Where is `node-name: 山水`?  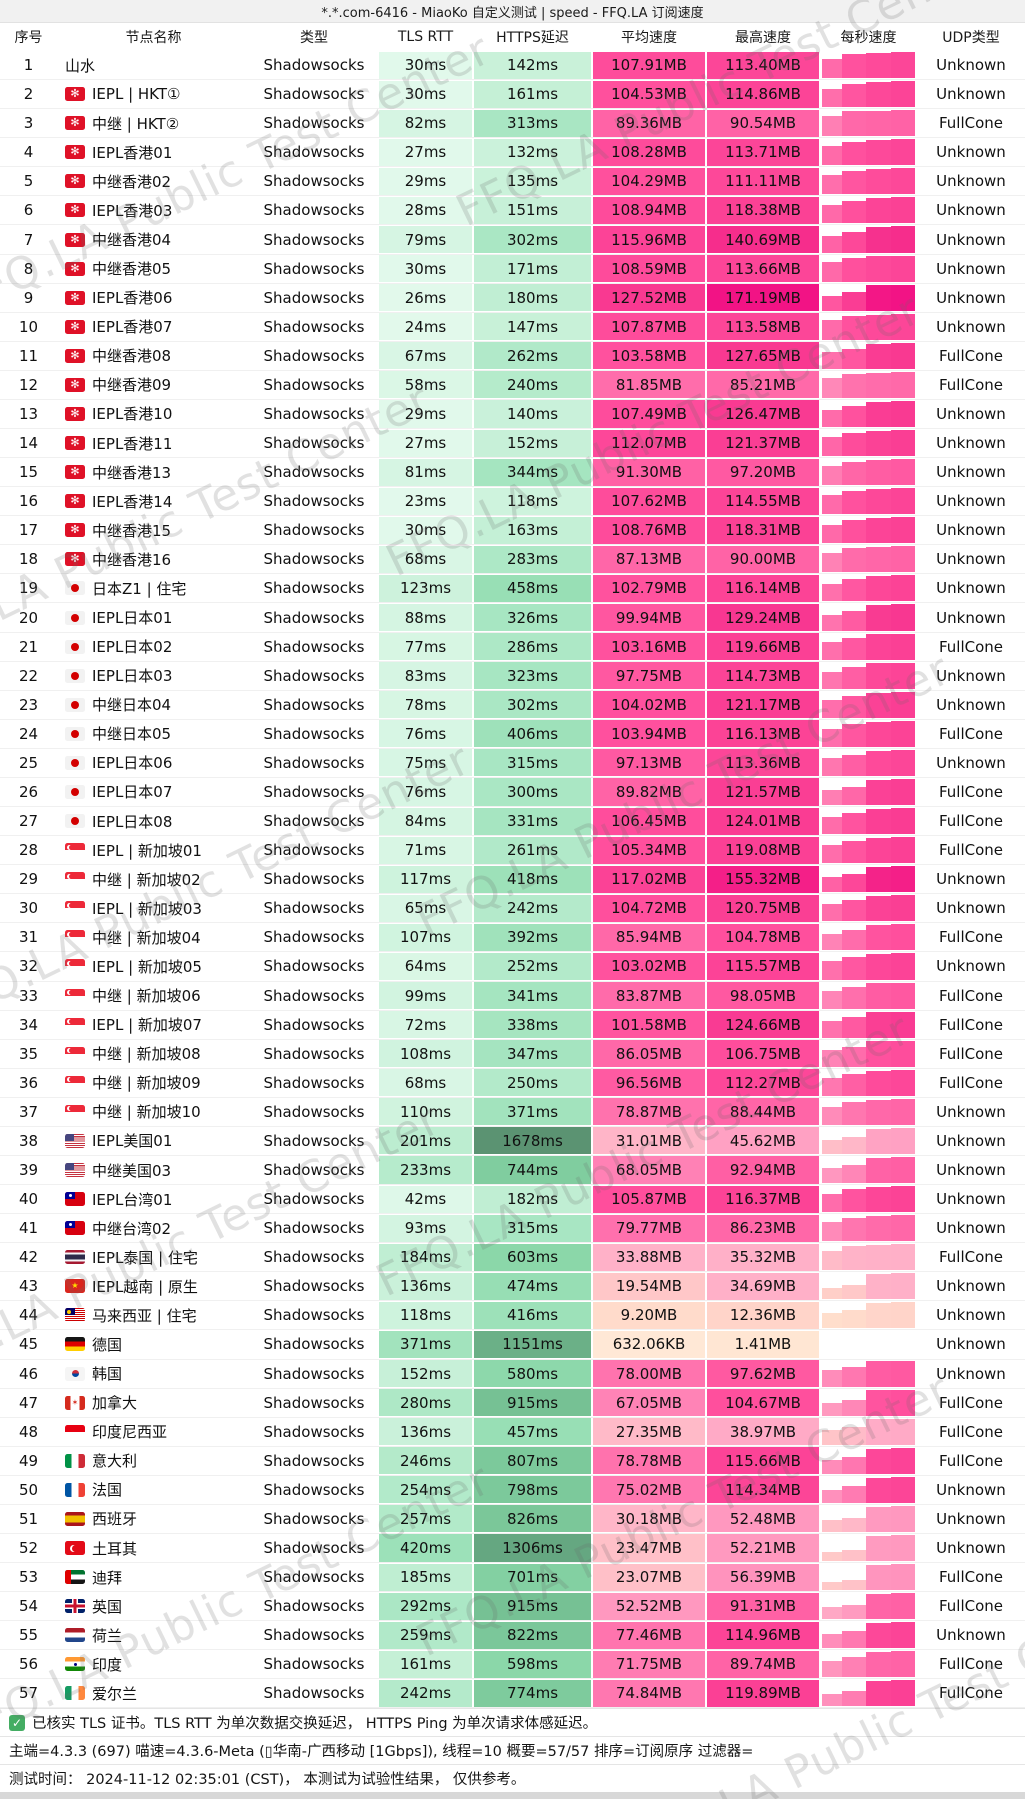
node-name: 山水 is located at coordinates (80, 65).